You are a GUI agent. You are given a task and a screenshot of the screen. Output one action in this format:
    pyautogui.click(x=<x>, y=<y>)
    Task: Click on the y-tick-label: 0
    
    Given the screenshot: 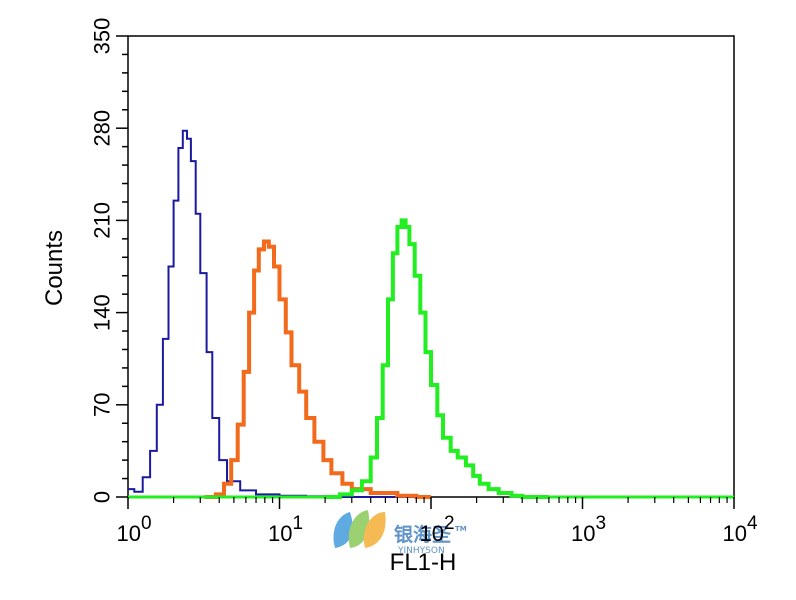 What is the action you would take?
    pyautogui.click(x=102, y=497)
    